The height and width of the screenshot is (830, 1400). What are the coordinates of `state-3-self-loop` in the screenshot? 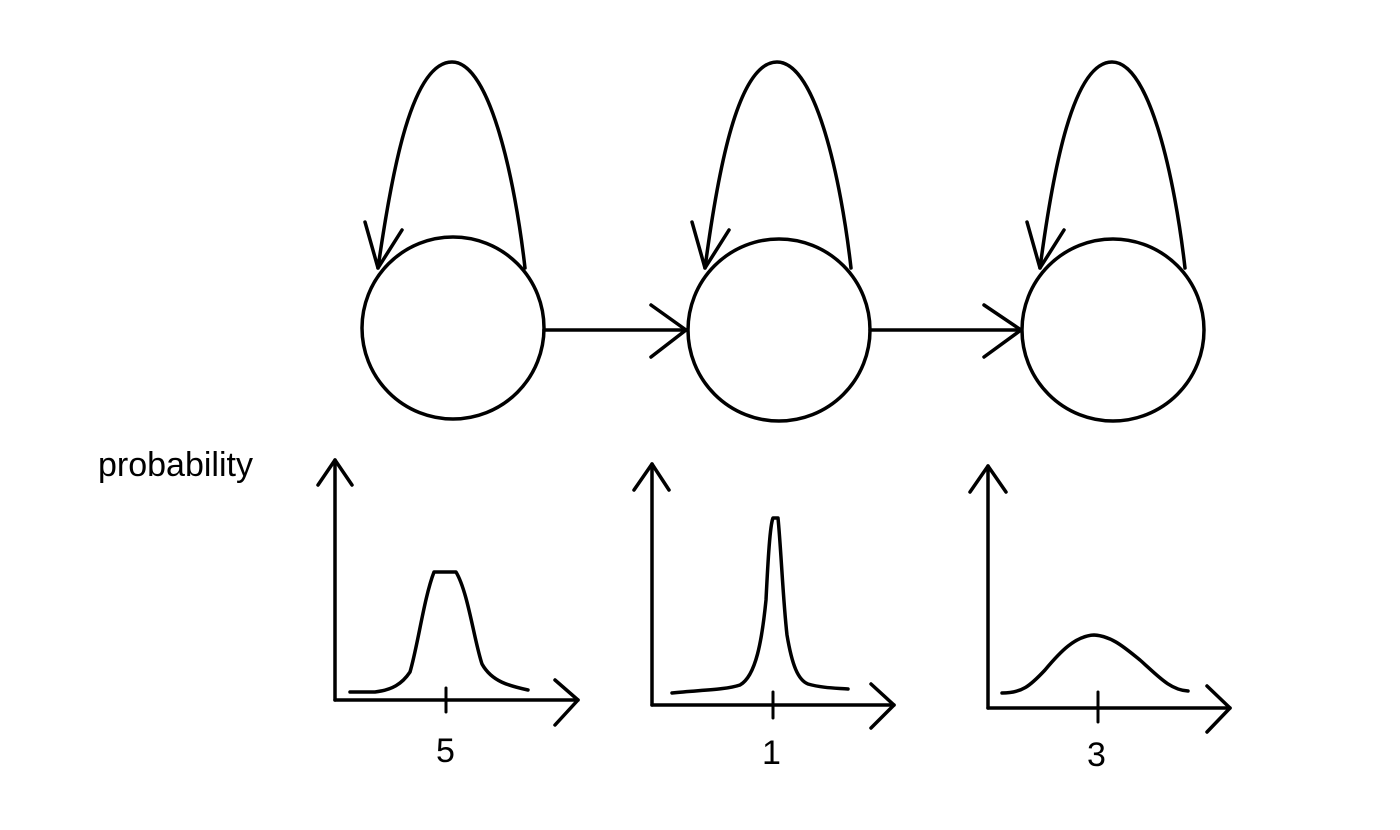 It's located at (1112, 165).